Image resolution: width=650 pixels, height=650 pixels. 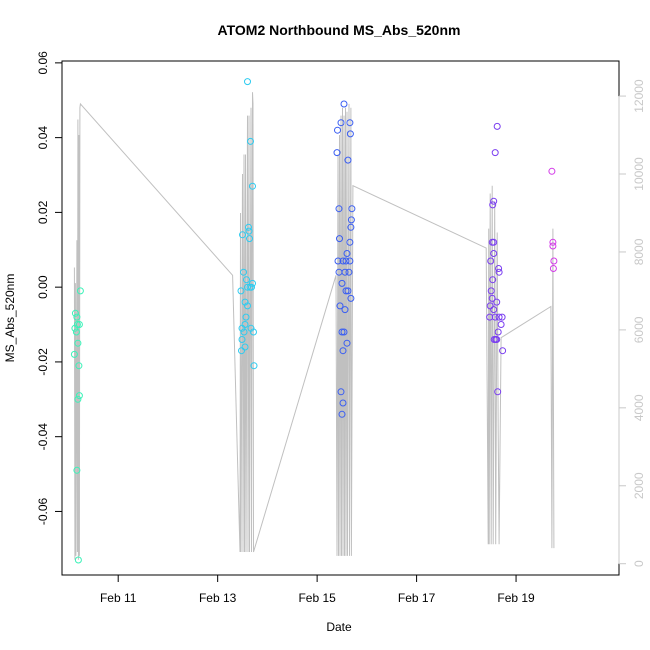 What do you see at coordinates (639, 563) in the screenshot?
I see `y2-tick-label: 0` at bounding box center [639, 563].